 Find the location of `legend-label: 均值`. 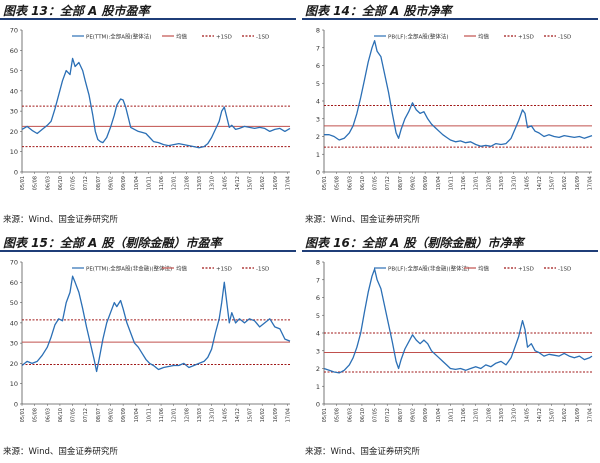

legend-label: 均值 is located at coordinates (182, 36).